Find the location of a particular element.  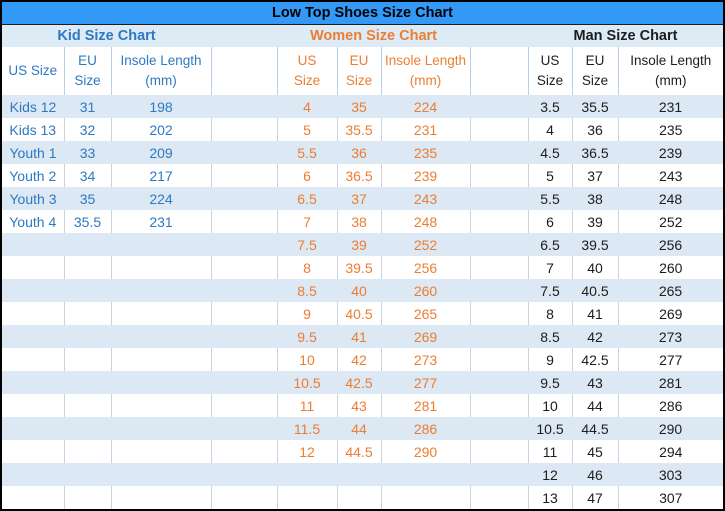

kid-eu-cell: 34 is located at coordinates (87, 175).